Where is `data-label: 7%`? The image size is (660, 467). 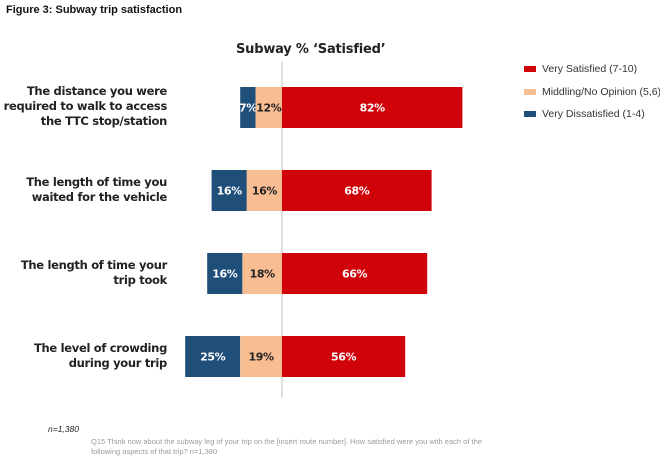 data-label: 7% is located at coordinates (248, 108).